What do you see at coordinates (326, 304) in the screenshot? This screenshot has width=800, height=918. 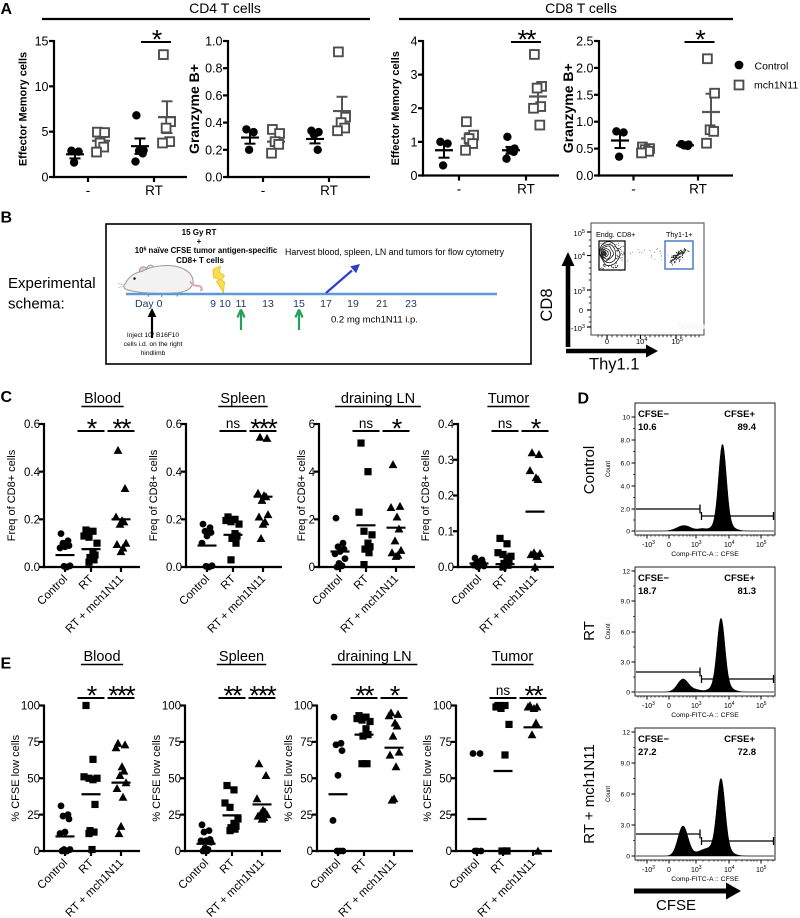 I see `svg-text: 17` at bounding box center [326, 304].